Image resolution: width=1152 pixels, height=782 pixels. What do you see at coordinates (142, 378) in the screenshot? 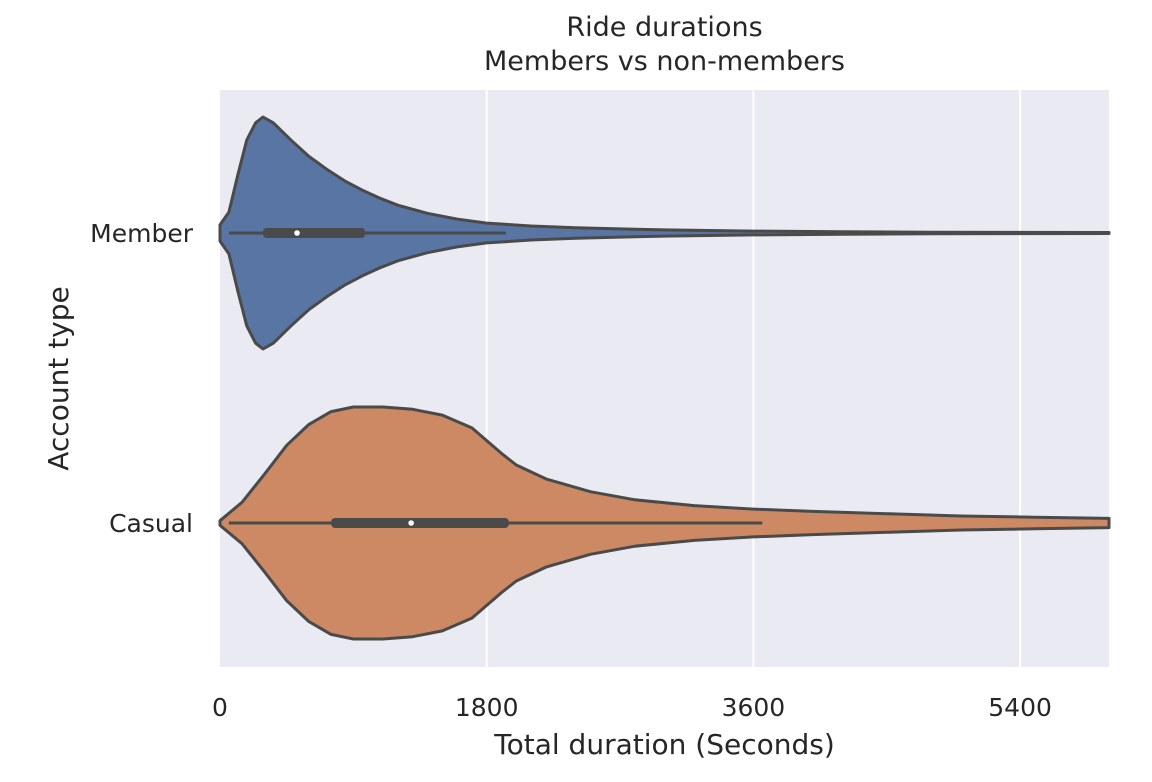
I see `y-tick-labels: Member Casual` at bounding box center [142, 378].